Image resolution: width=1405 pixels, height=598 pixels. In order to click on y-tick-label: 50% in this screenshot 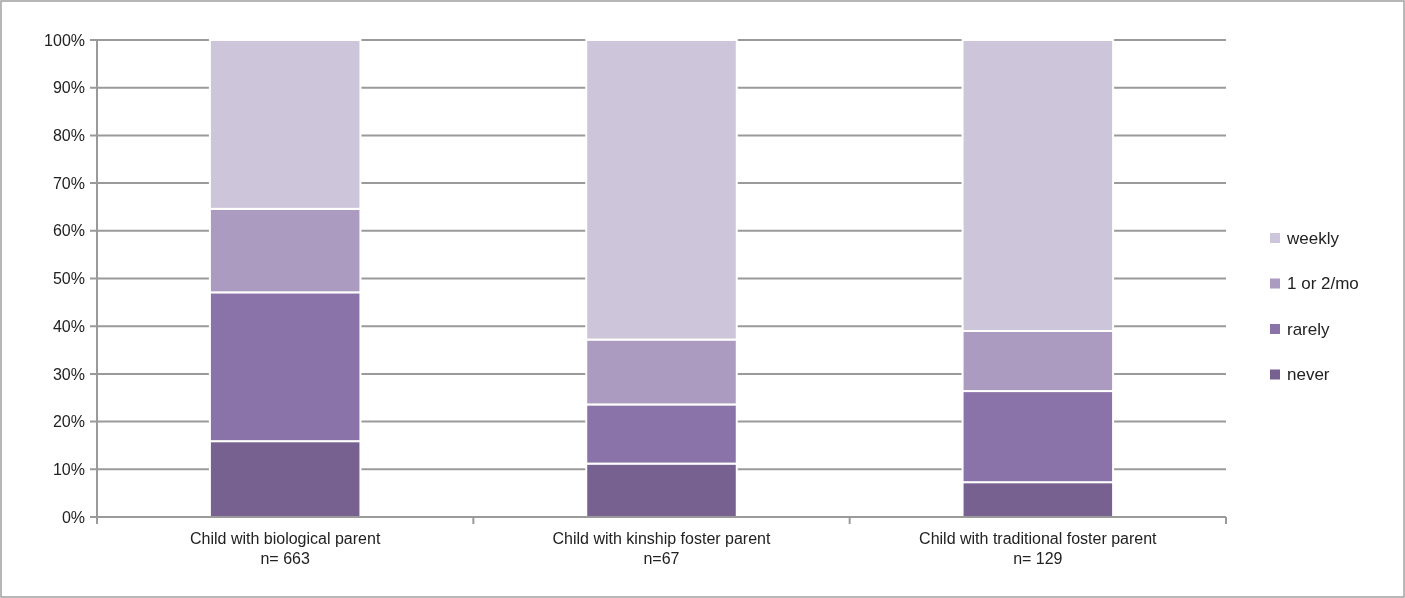, I will do `click(68, 279)`.